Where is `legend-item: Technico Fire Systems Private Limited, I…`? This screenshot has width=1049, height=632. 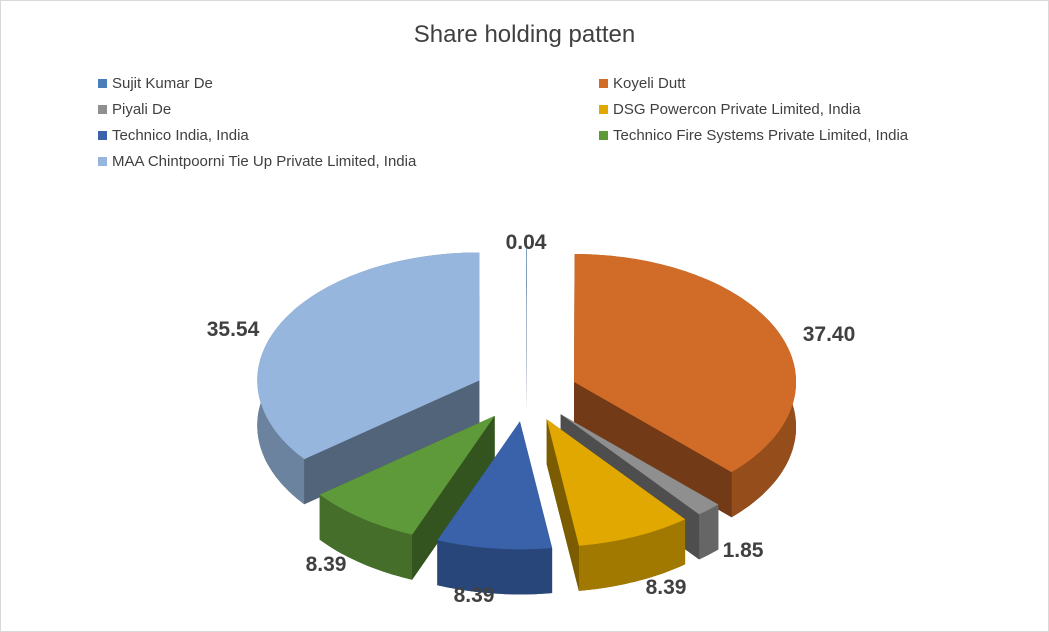
legend-item: Technico Fire Systems Private Limited, I… is located at coordinates (753, 135).